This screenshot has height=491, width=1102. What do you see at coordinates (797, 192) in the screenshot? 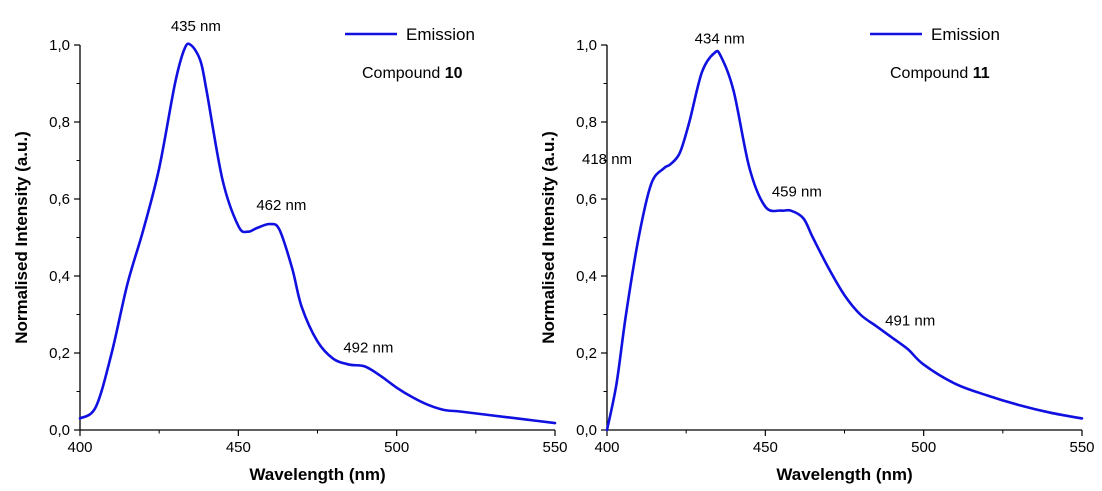
I see `peak-annotation: 459 nm` at bounding box center [797, 192].